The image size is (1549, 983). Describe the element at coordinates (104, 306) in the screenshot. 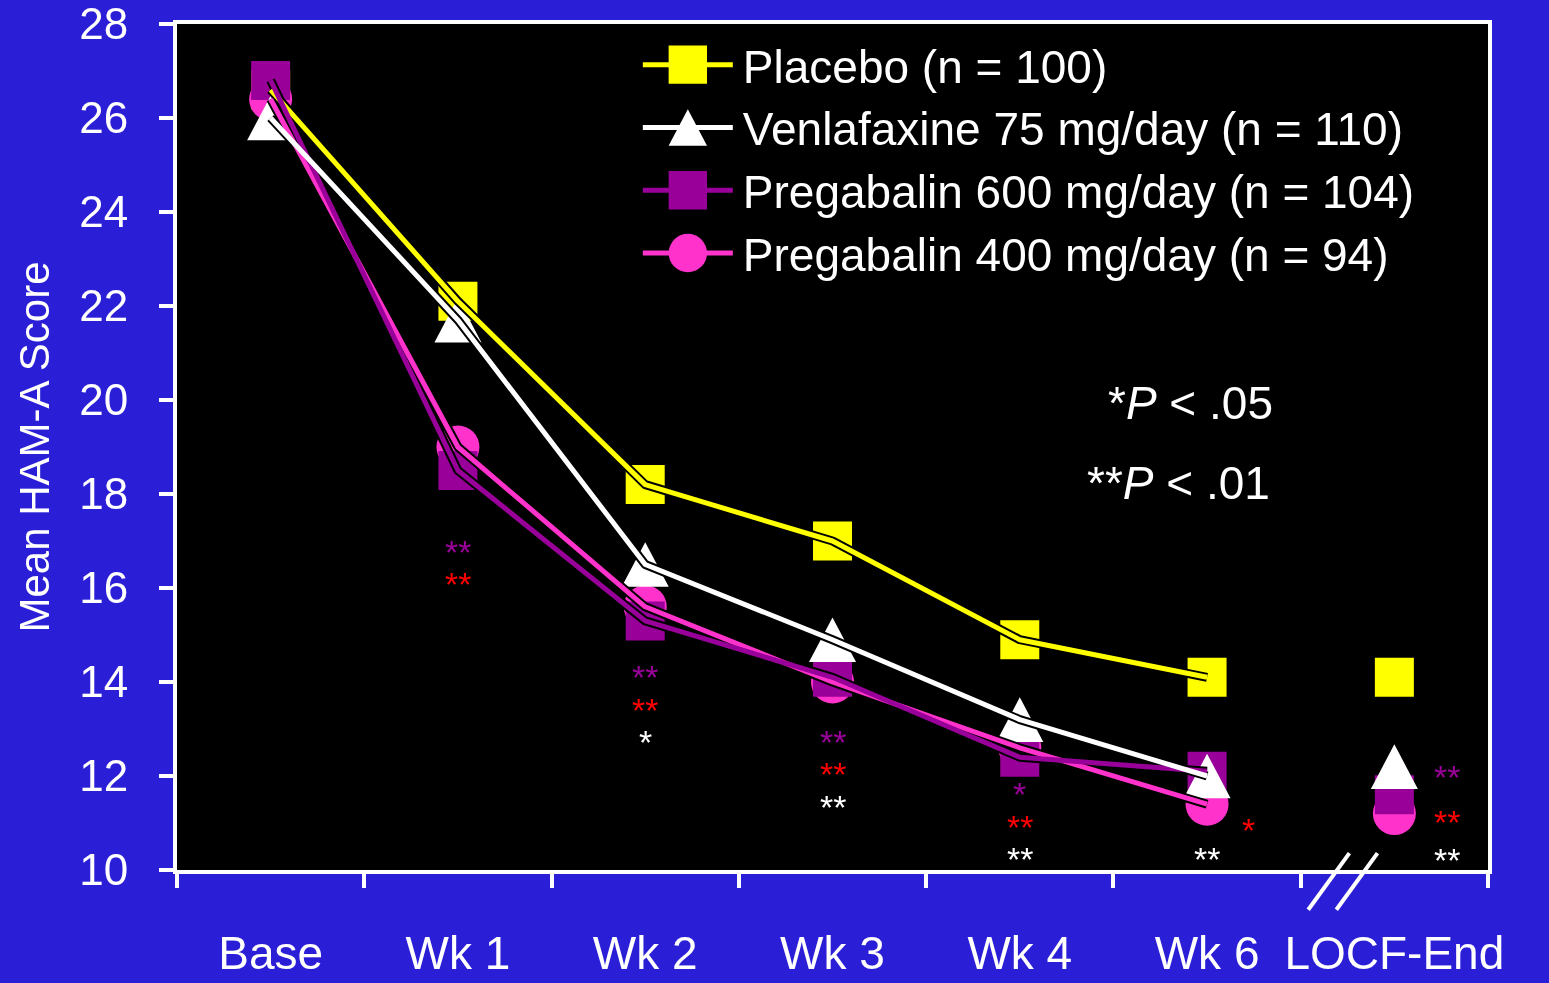

I see `y-tick-label: 22` at that location.